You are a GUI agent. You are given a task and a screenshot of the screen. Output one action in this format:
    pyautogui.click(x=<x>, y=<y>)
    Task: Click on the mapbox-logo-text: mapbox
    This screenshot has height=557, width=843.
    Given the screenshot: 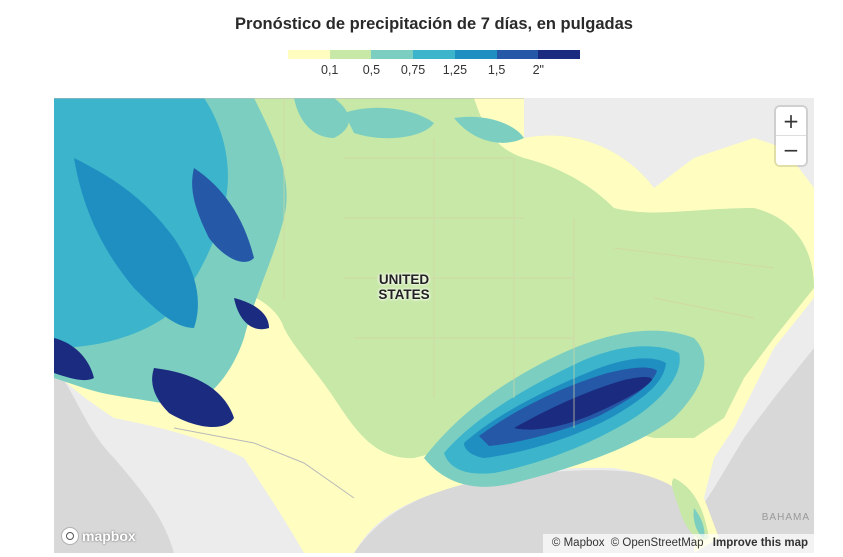 What is the action you would take?
    pyautogui.click(x=109, y=536)
    